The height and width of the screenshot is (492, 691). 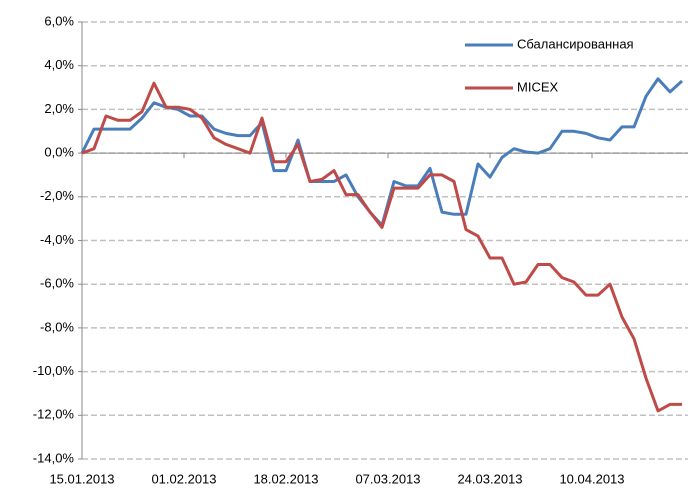 I want to click on y-tick-label: 4,0%, so click(x=59, y=64).